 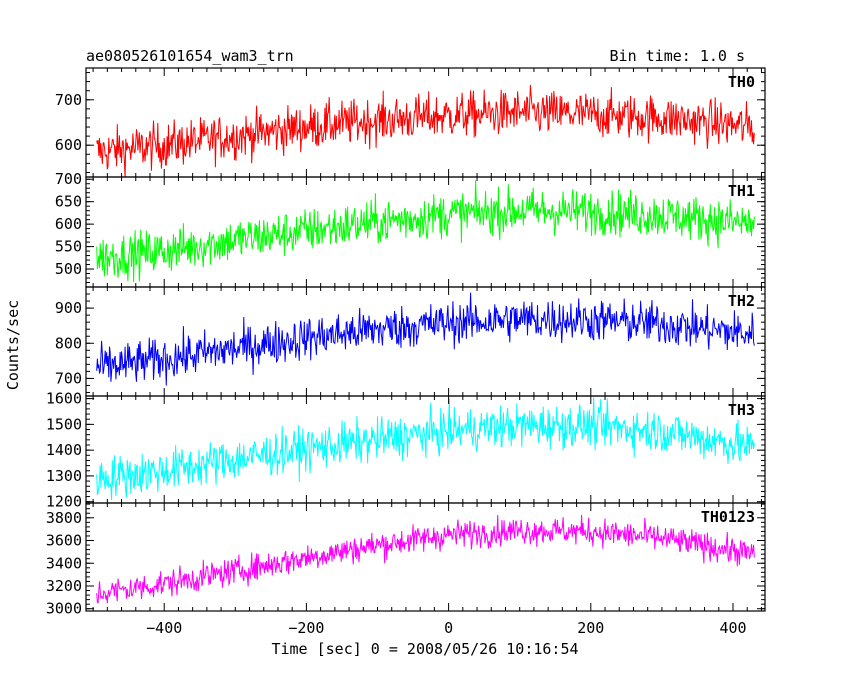 I want to click on series-label: TH1, so click(x=741, y=191).